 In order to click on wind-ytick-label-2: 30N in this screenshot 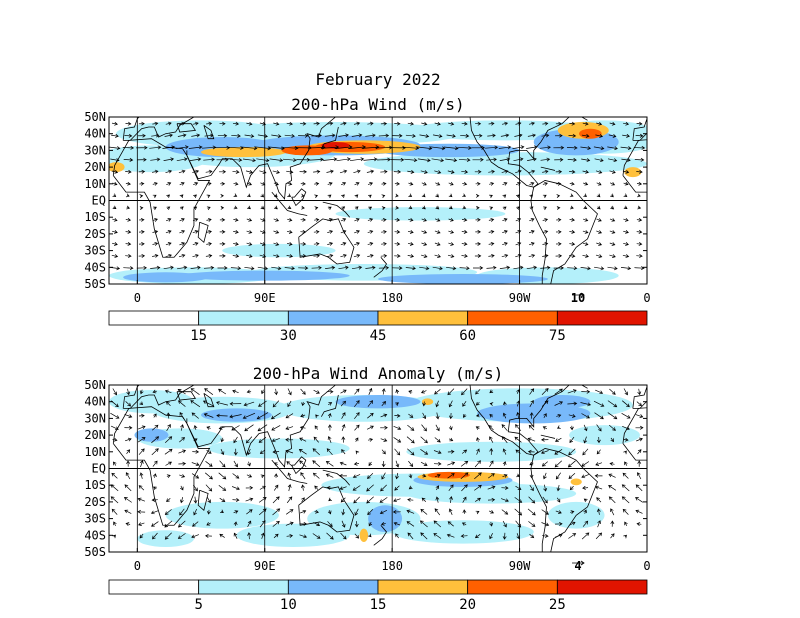, I will do `click(95, 150)`.